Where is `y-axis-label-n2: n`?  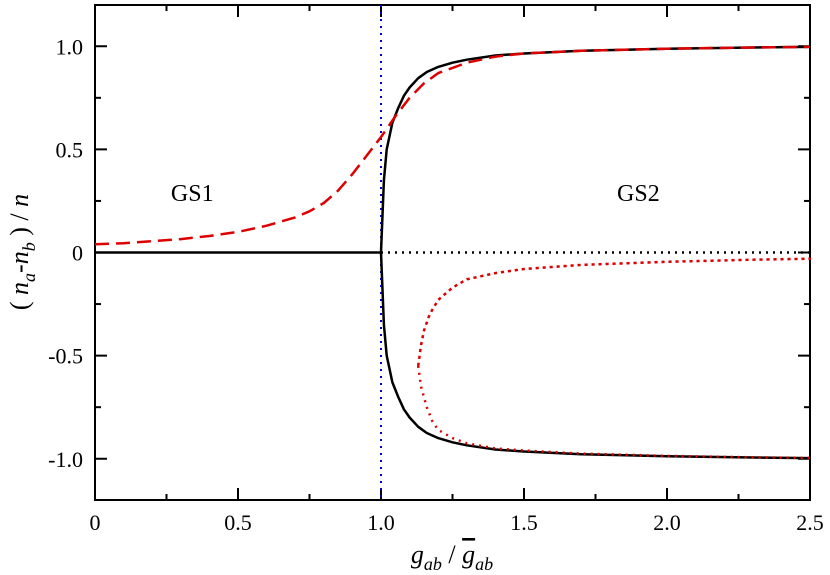
y-axis-label-n2: n is located at coordinates (19, 200).